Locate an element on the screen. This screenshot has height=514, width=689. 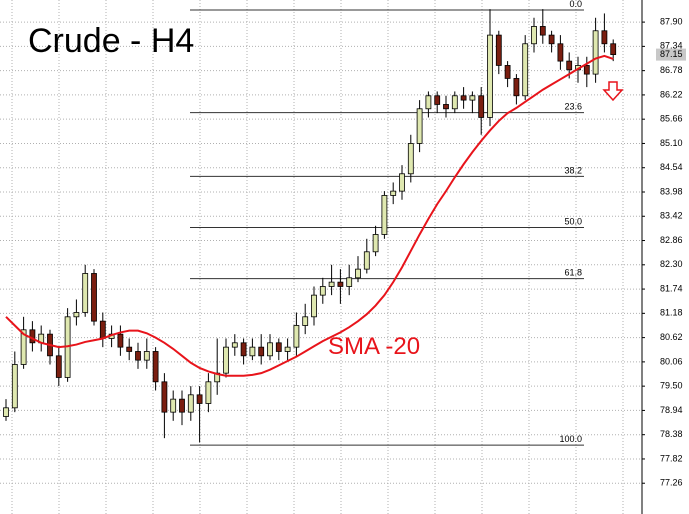
y-tick-label: 86.78 is located at coordinates (671, 70).